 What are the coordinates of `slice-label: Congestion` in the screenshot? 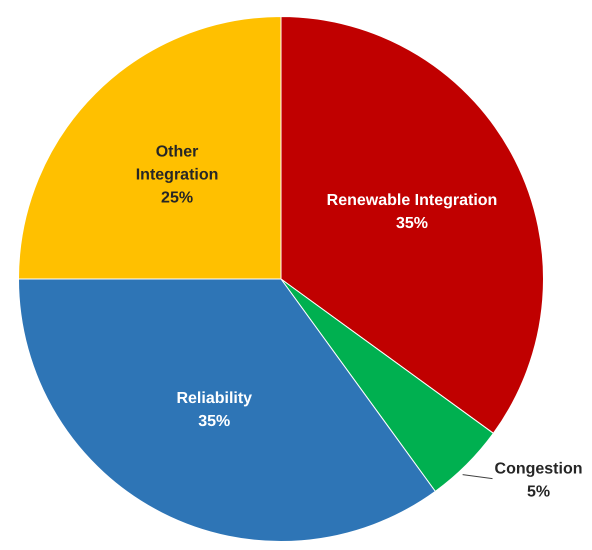 It's located at (538, 469).